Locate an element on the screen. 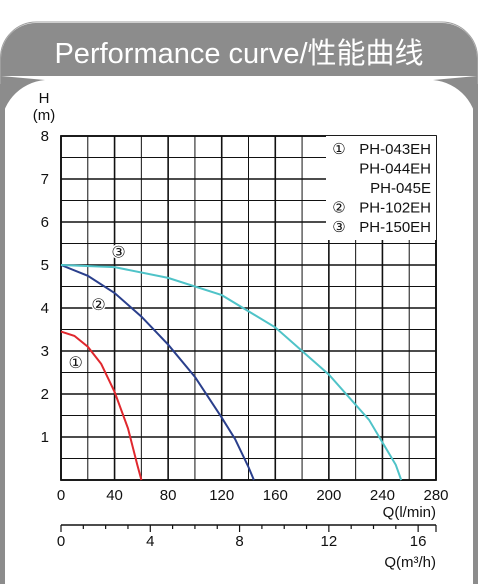 The width and height of the screenshot is (478, 584). title-bar is located at coordinates (239, 49).